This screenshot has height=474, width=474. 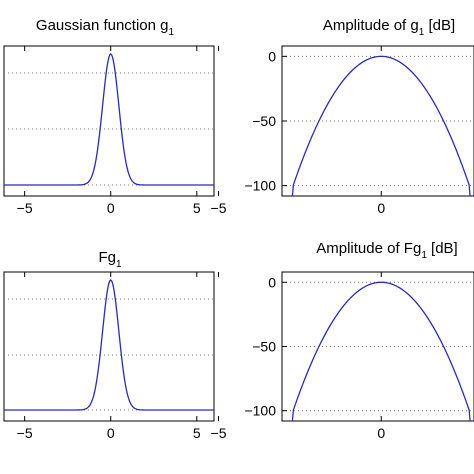 I want to click on panel-4-series-line, so click(x=381, y=351).